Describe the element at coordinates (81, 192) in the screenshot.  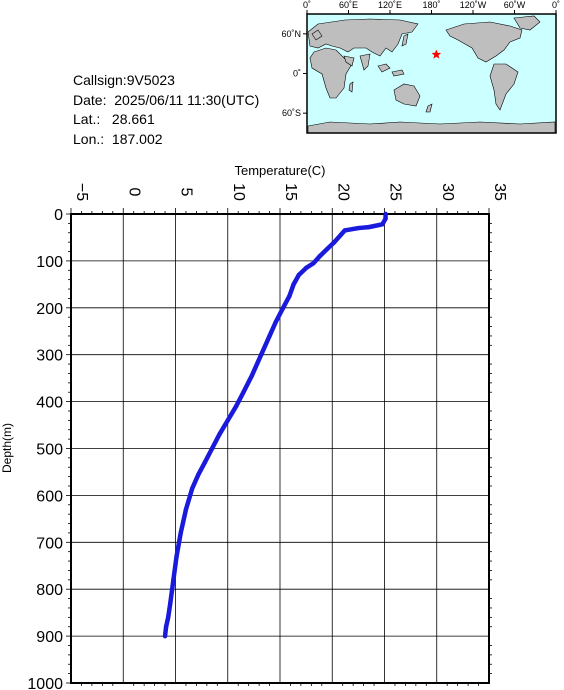
I see `x-tick-label: −5` at that location.